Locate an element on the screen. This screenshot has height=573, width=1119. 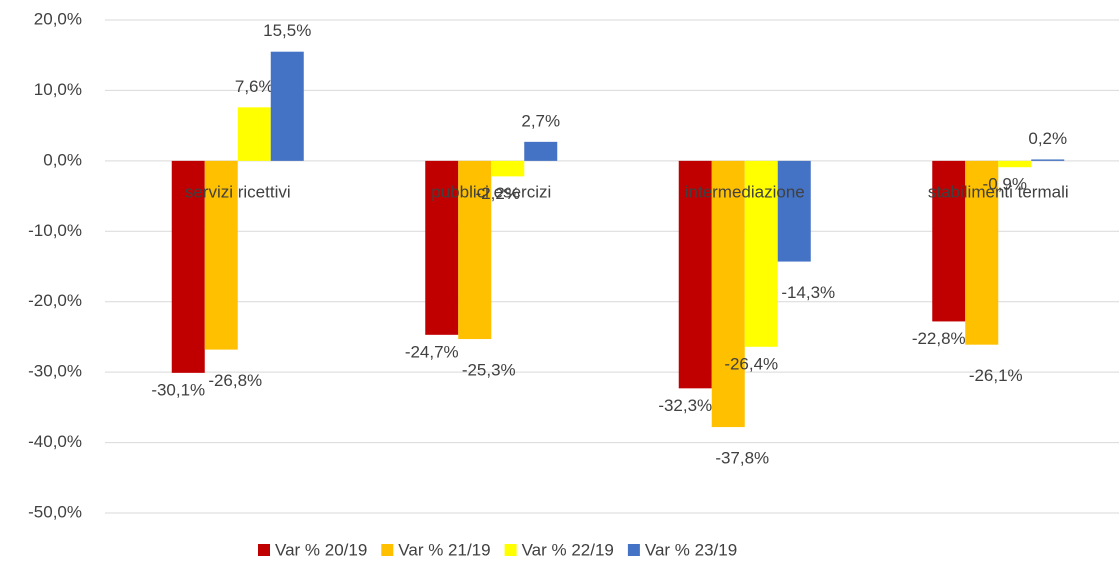
y-tick-label: -20,0% is located at coordinates (55, 300).